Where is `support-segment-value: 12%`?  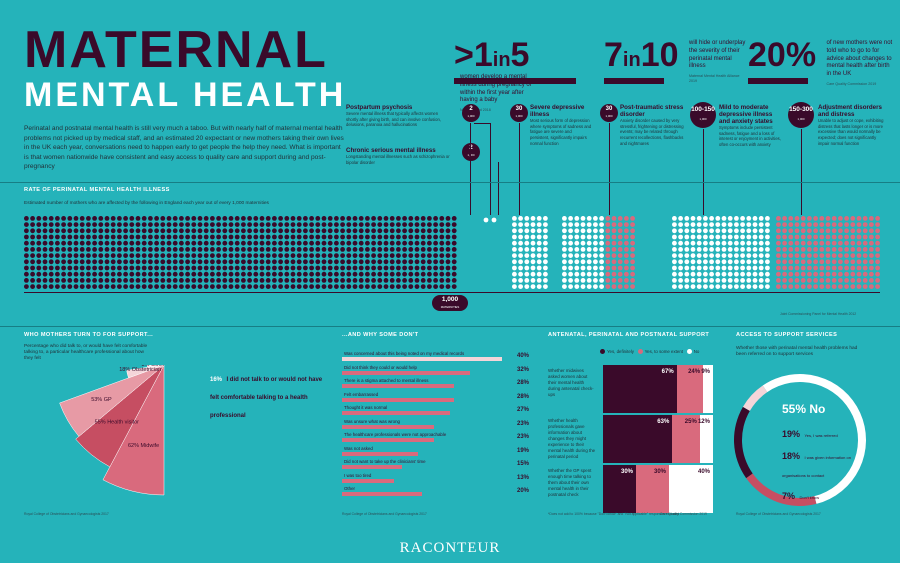 support-segment-value: 12% is located at coordinates (703, 422).